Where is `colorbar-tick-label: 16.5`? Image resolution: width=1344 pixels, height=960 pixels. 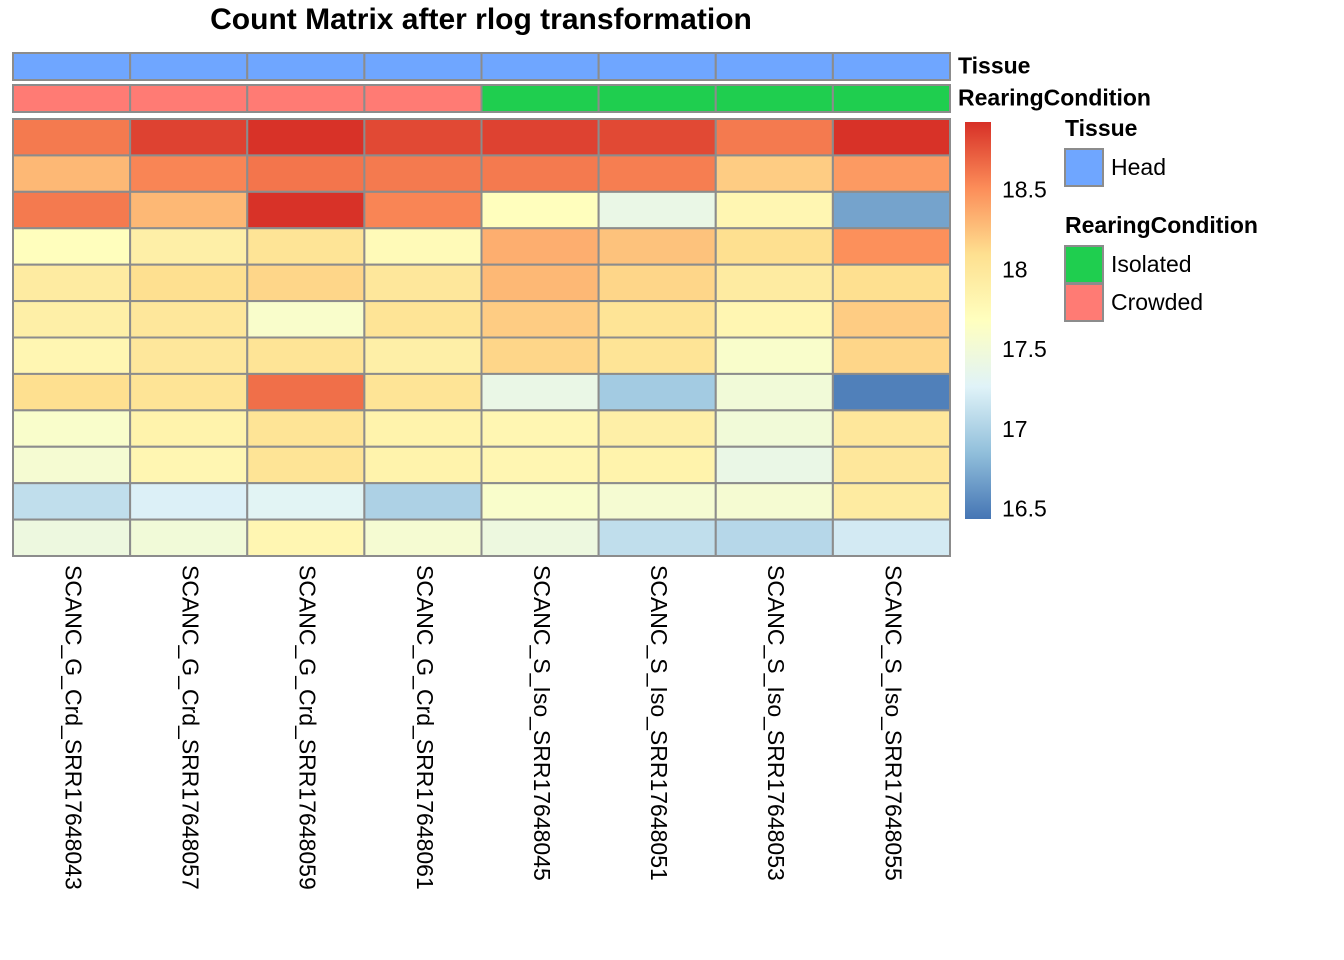
colorbar-tick-label: 16.5 is located at coordinates (1024, 509).